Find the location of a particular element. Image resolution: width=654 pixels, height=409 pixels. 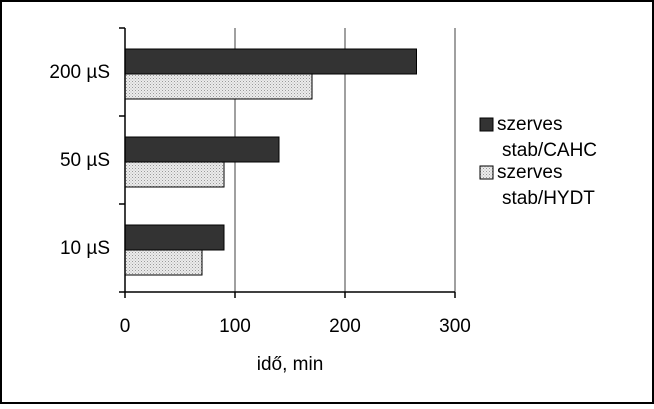

legend-label: stab/HYDT is located at coordinates (548, 198).